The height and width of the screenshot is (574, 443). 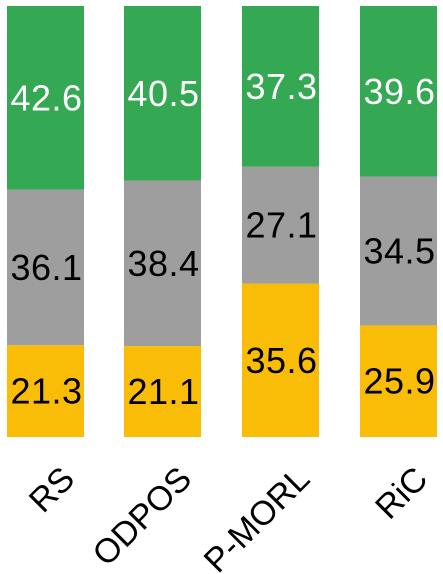 I want to click on x-tick-label-p-morl: P-MORL, so click(x=257, y=517).